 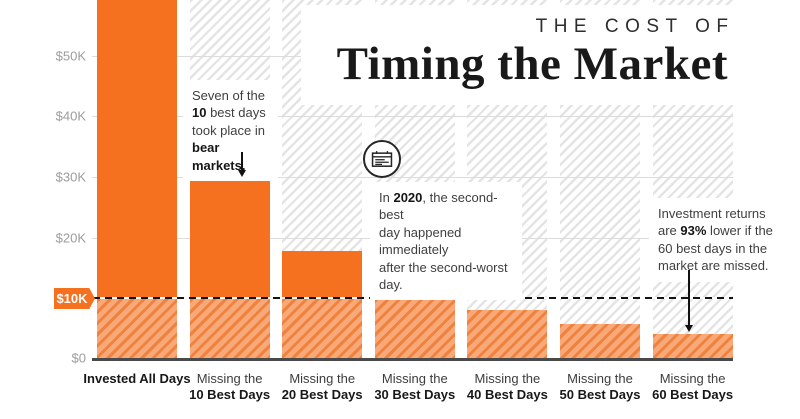 What do you see at coordinates (412, 359) in the screenshot?
I see `x-axis-line` at bounding box center [412, 359].